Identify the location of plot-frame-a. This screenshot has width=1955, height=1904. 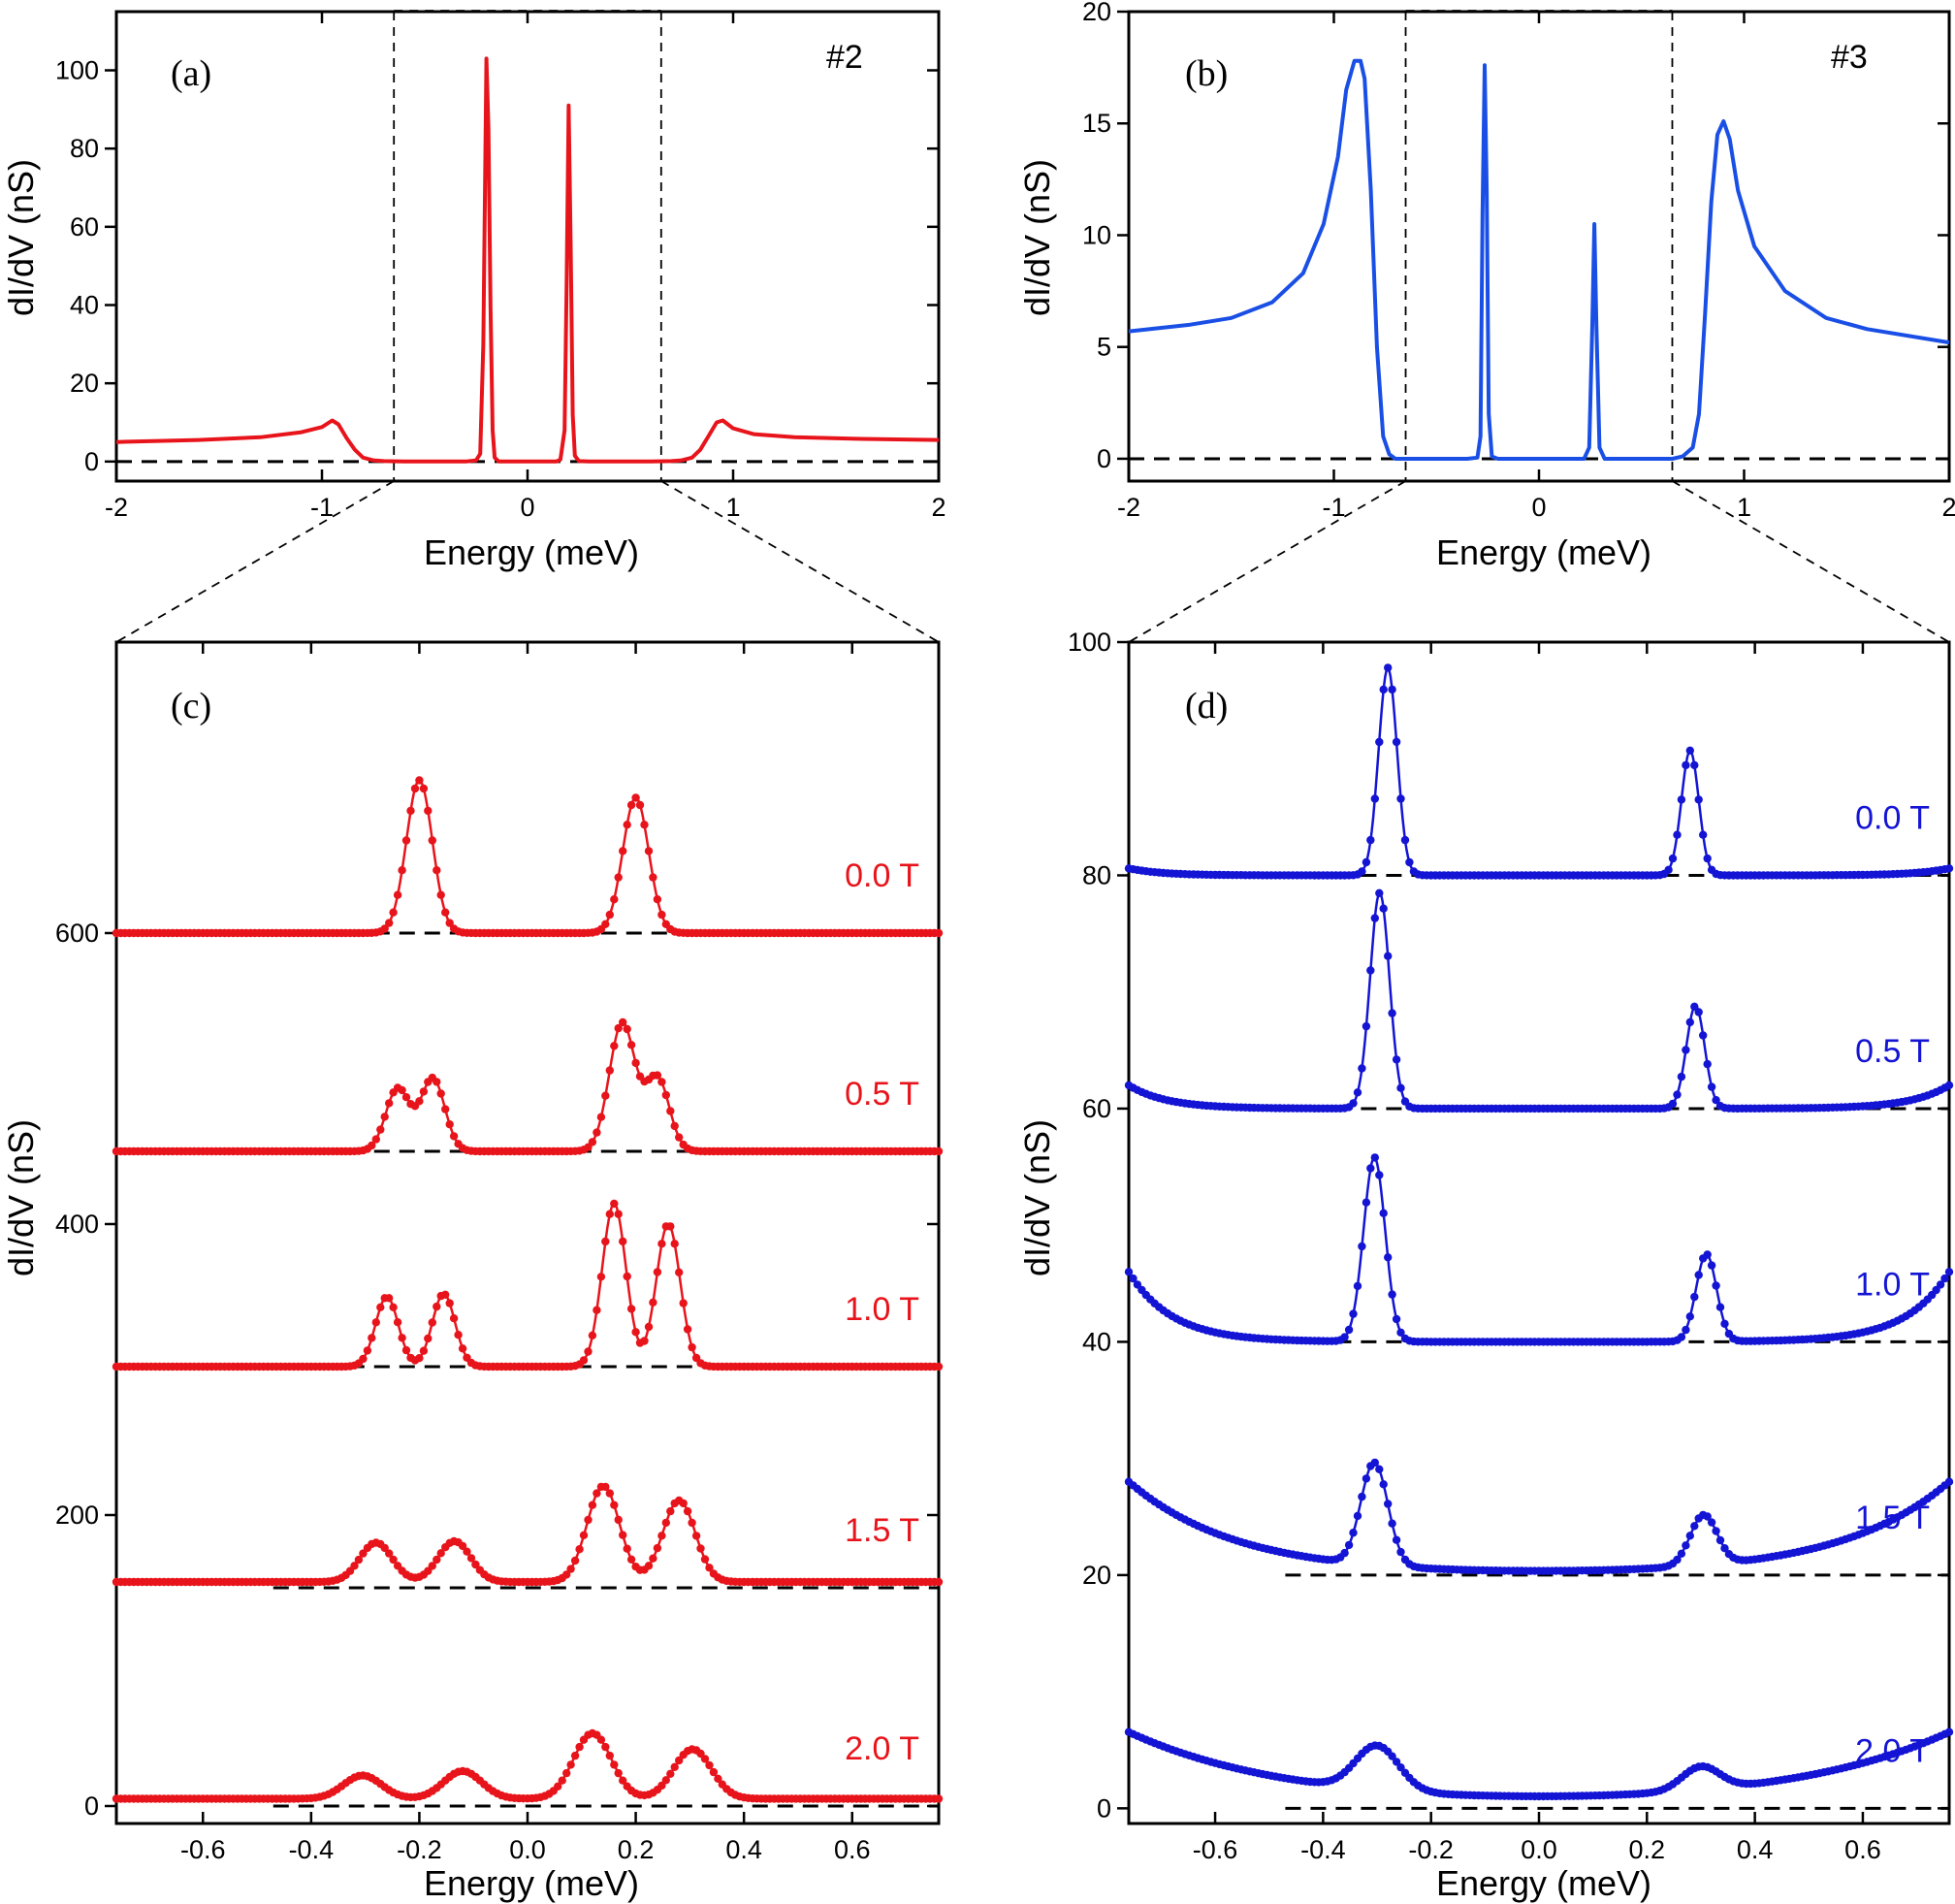
(527, 246).